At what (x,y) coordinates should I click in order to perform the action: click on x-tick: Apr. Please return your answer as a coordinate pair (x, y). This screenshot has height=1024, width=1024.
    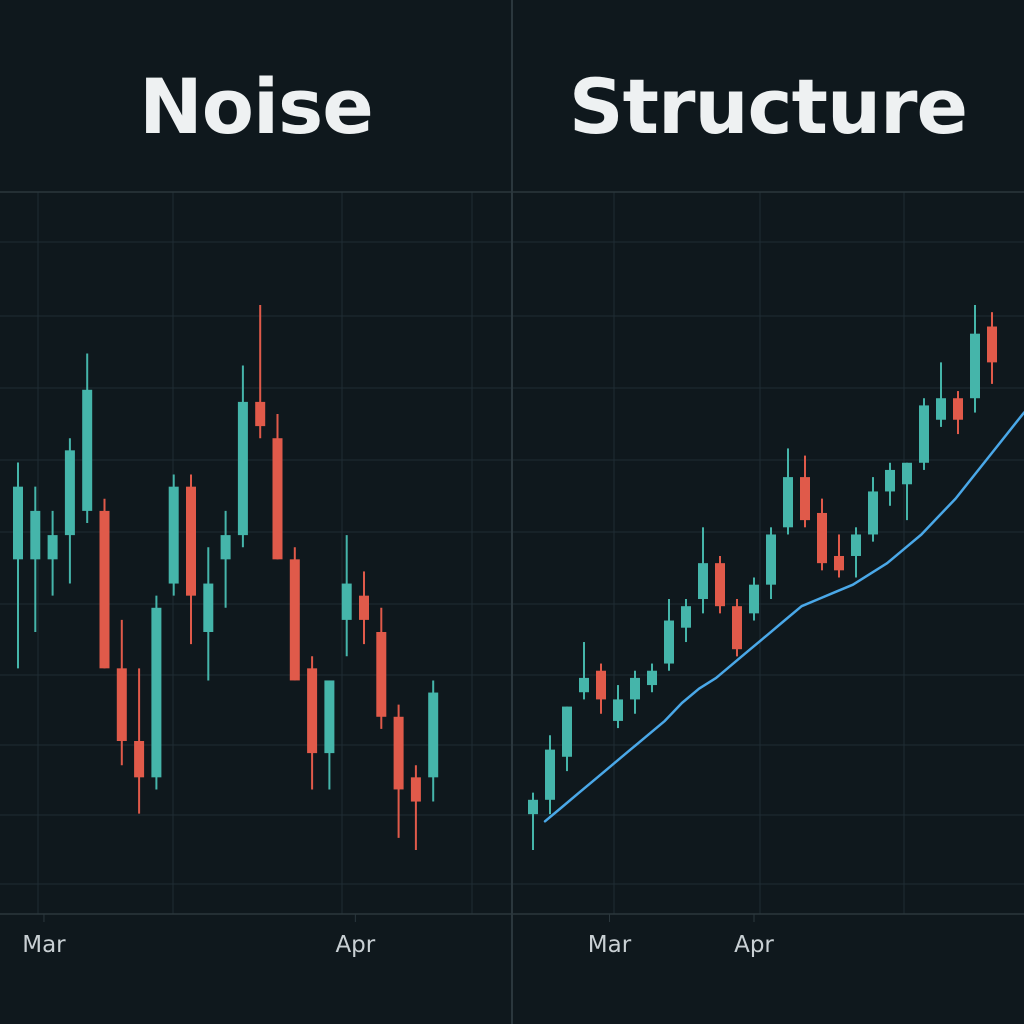
    Looking at the image, I should click on (355, 936).